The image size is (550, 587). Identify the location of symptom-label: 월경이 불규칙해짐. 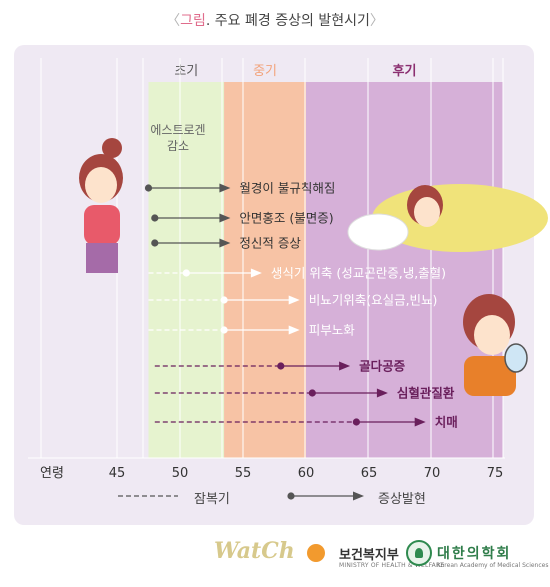
(287, 188).